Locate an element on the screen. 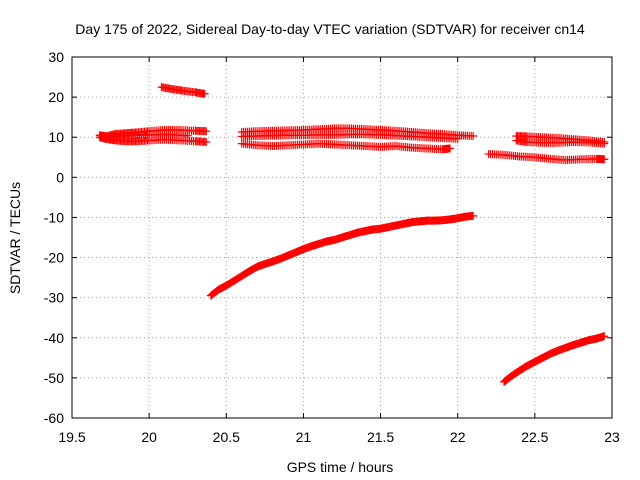 This screenshot has width=640, height=480. series-arc-3b is located at coordinates (349, 136).